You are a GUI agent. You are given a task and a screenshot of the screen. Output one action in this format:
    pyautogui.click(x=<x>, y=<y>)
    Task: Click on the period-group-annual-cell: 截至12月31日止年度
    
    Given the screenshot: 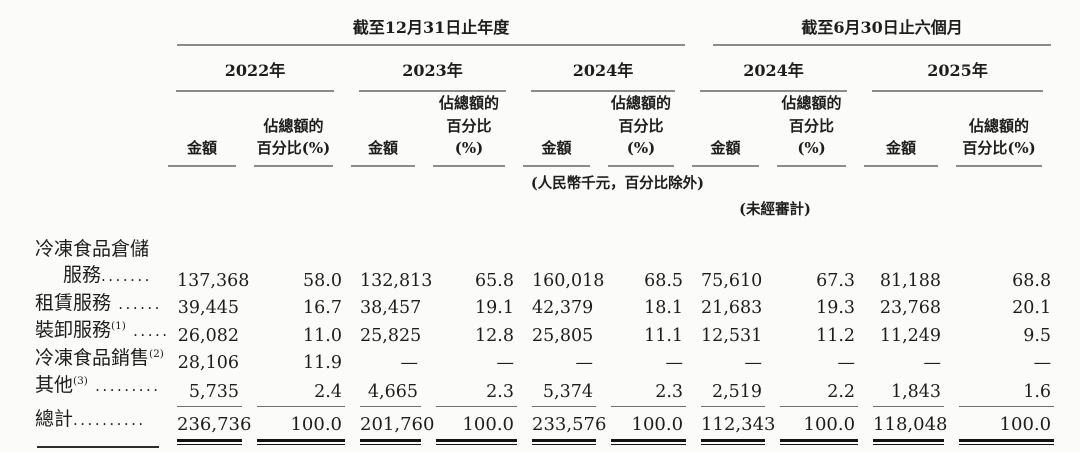 What is the action you would take?
    pyautogui.click(x=427, y=23)
    